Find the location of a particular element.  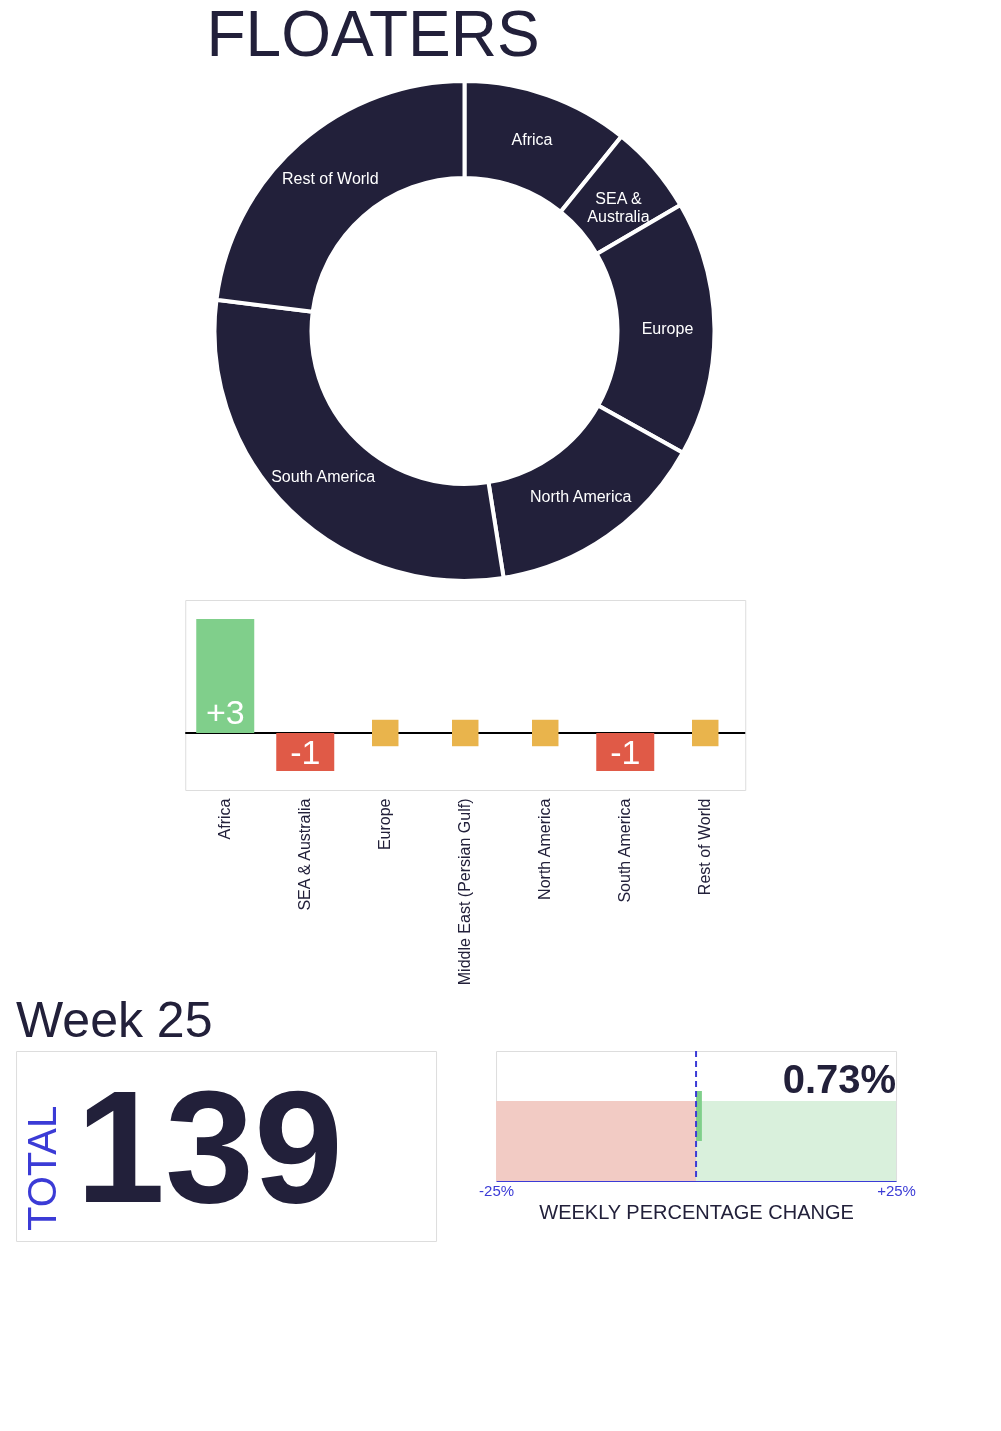

slice-label: Europe is located at coordinates (667, 329).